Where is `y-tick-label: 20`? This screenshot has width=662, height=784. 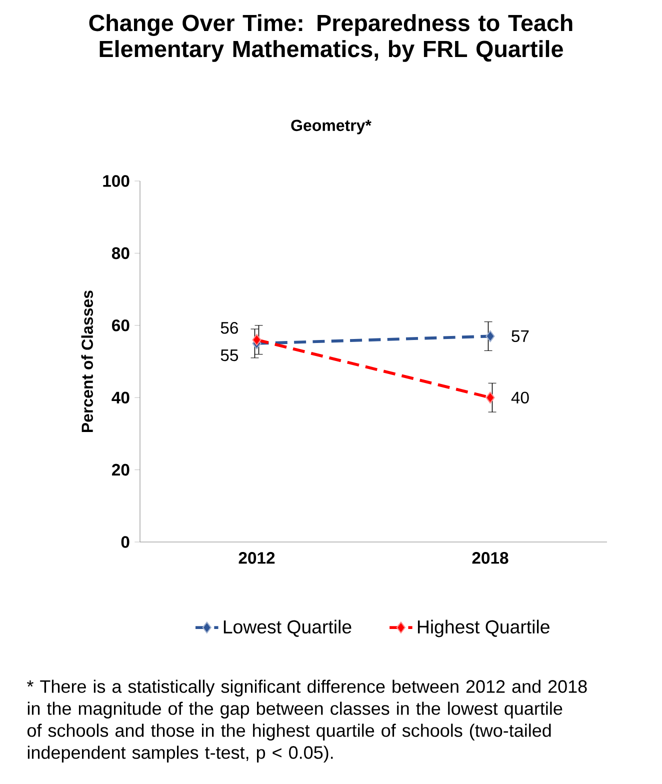
y-tick-label: 20 is located at coordinates (121, 470).